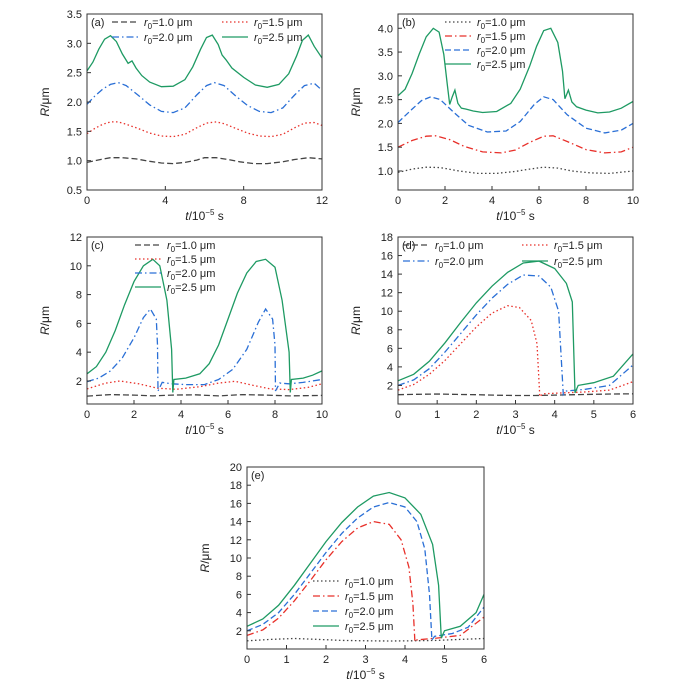 The height and width of the screenshot is (689, 681). Describe the element at coordinates (369, 583) in the screenshot. I see `panel-e-legend-label-1: r0=1.0 μm` at that location.